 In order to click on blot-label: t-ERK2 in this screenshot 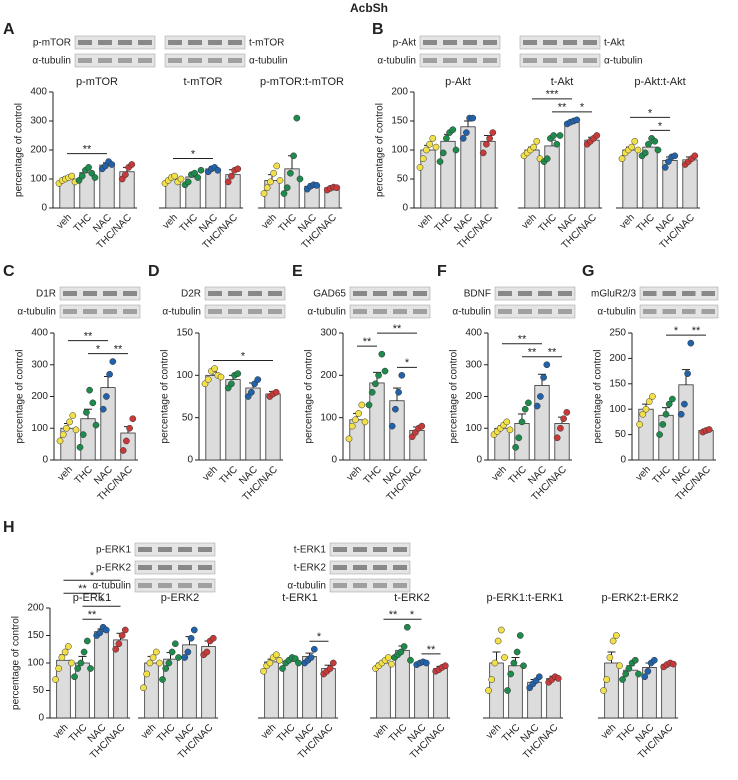, I will do `click(310, 568)`.